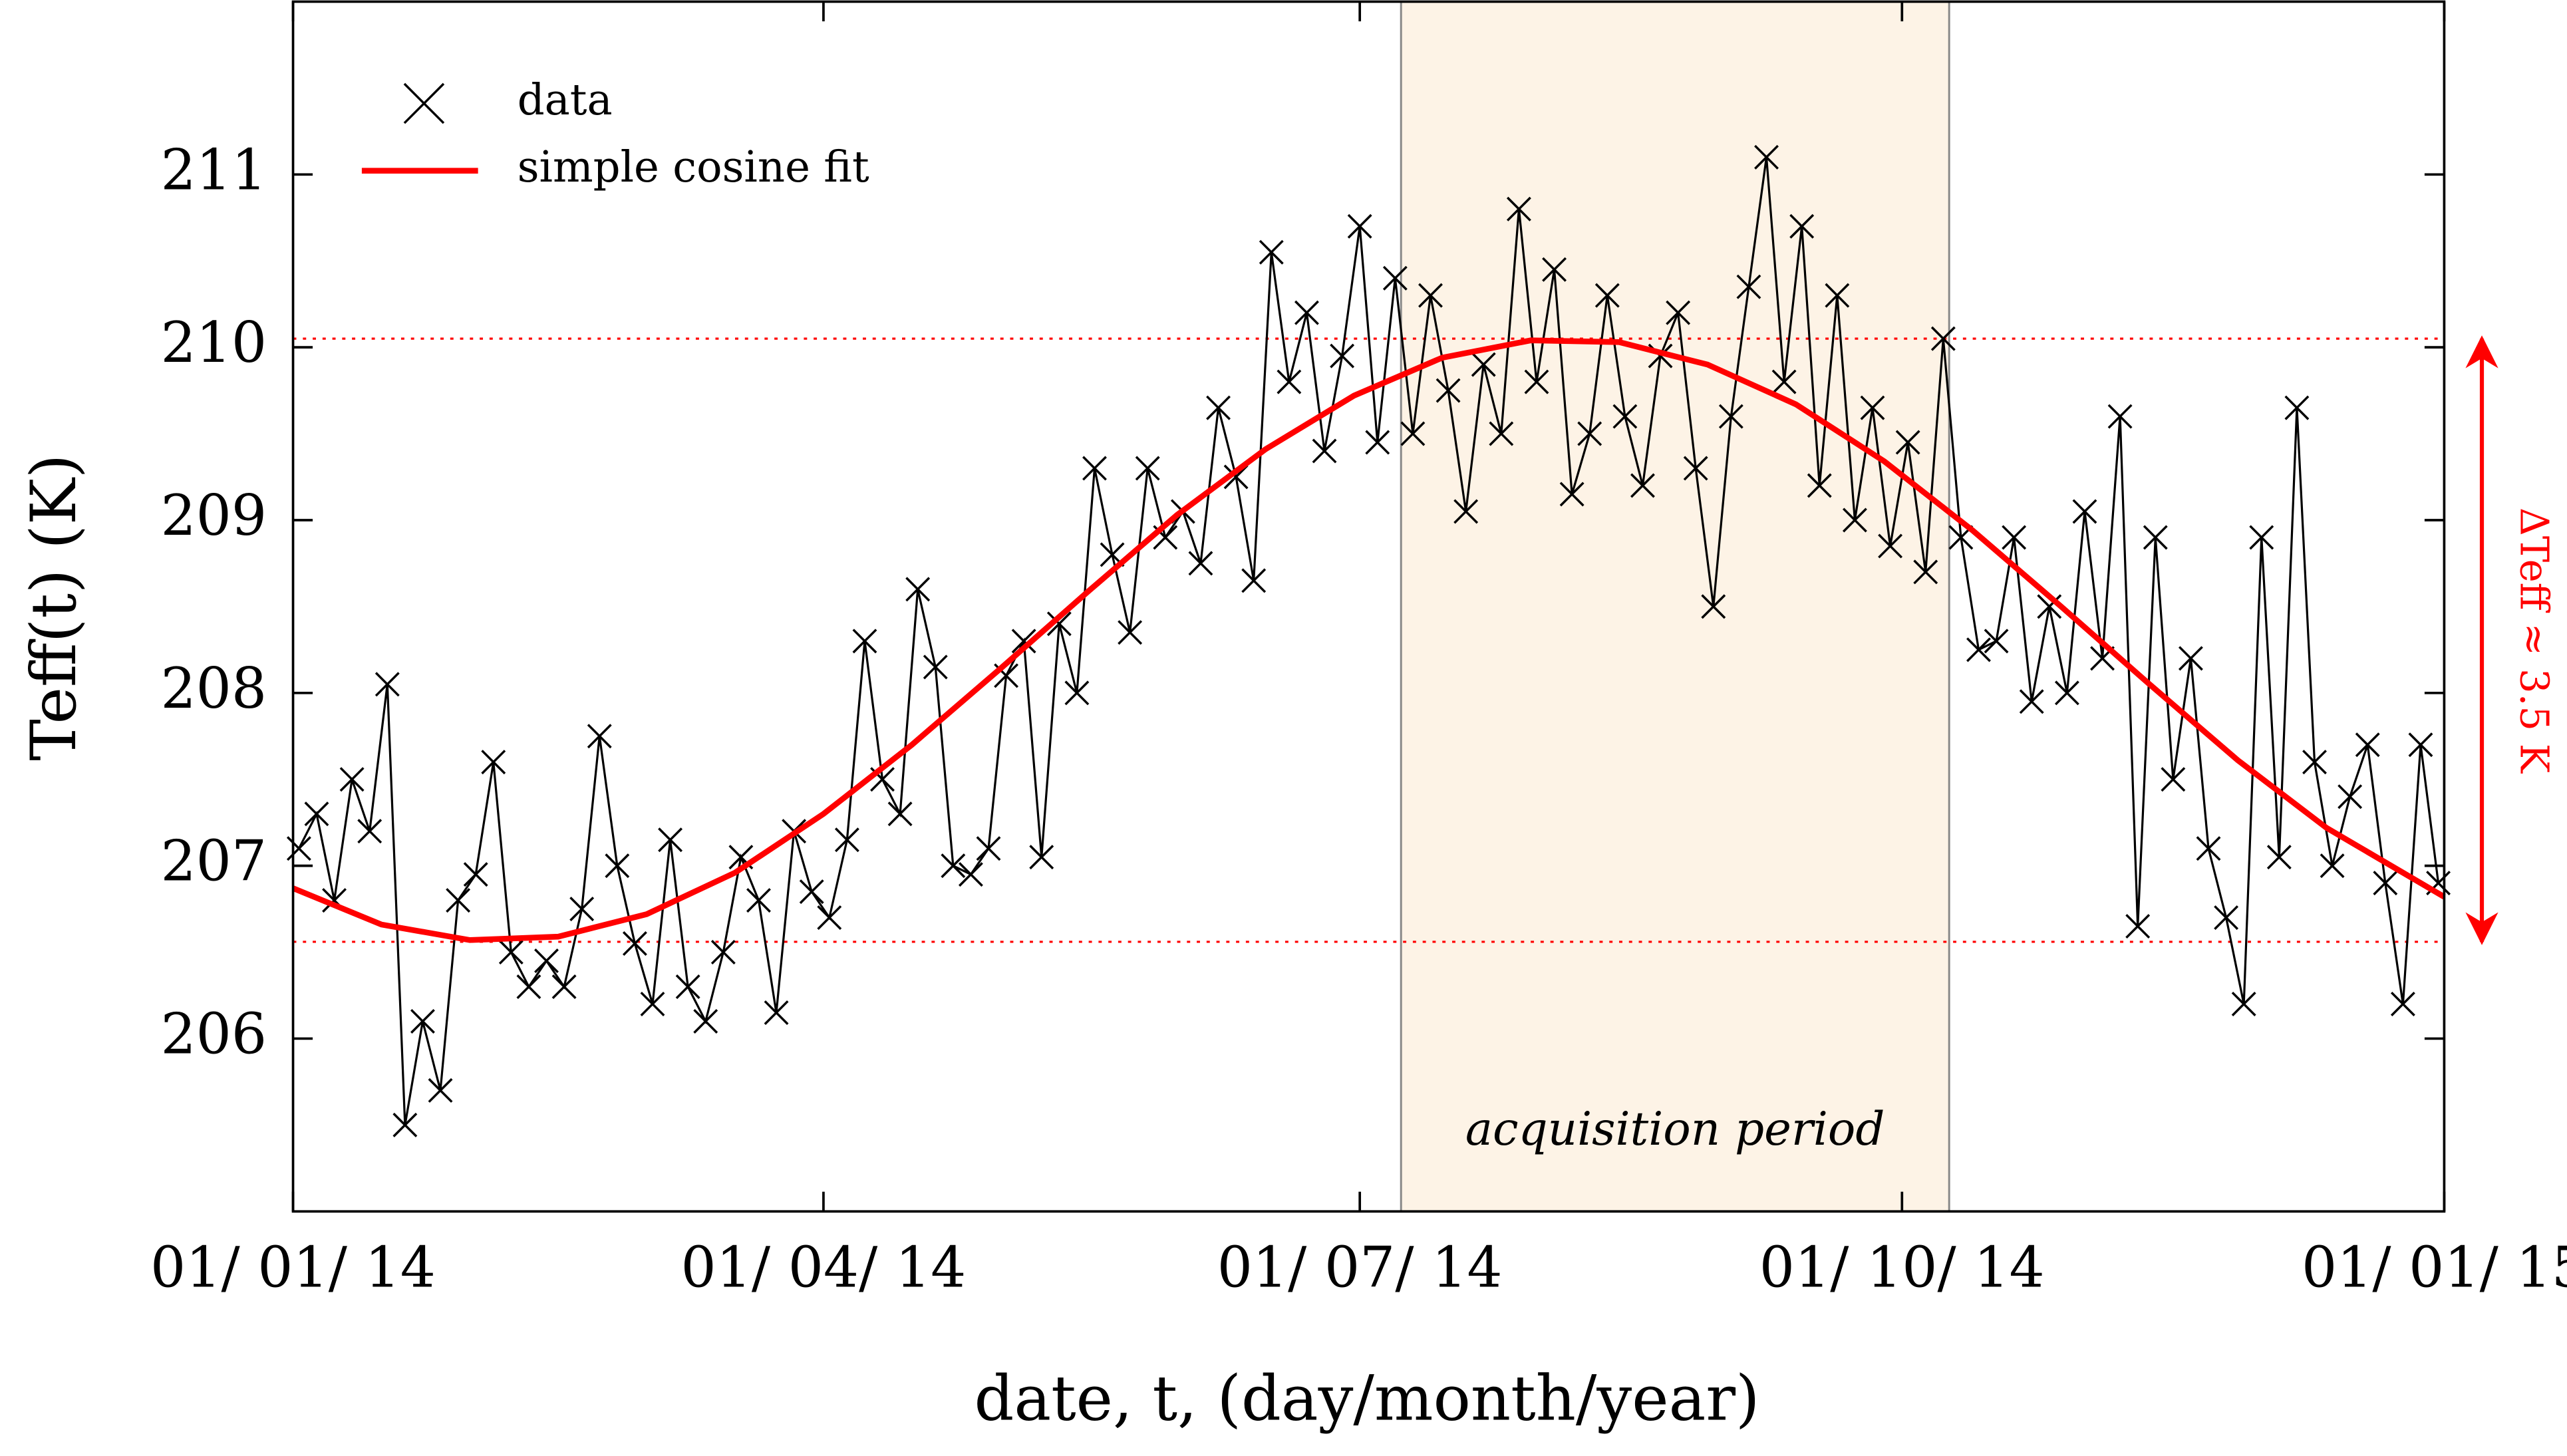 The image size is (2567, 1456). Describe the element at coordinates (213, 688) in the screenshot. I see `y-tick-label: 208` at that location.